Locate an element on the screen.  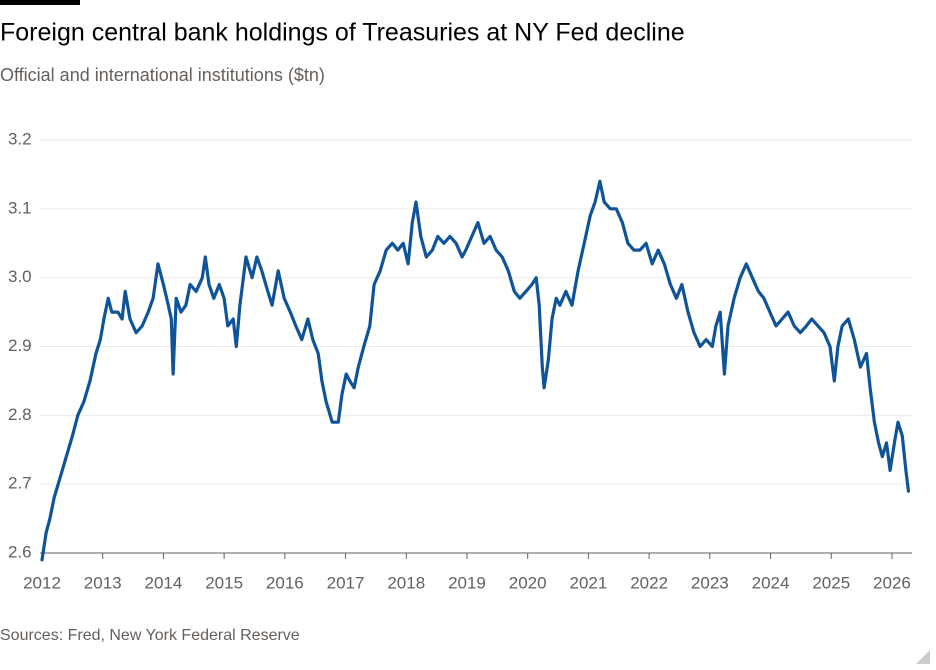
x-tick-label: 2016 is located at coordinates (285, 582).